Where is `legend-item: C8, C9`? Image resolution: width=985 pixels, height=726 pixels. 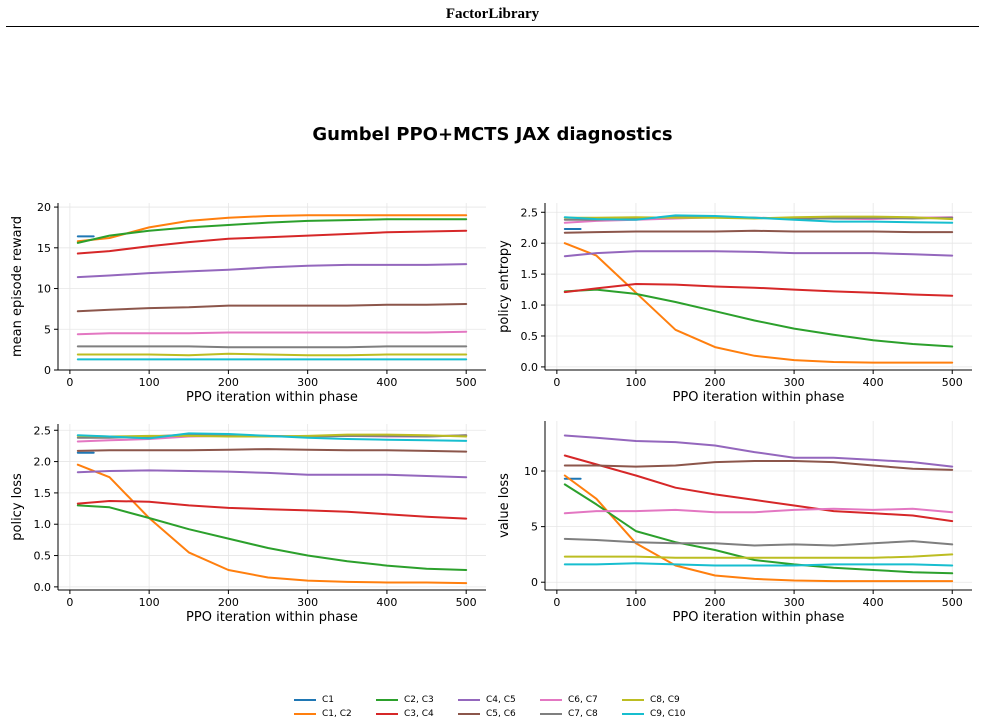 legend-item: C8, C9 is located at coordinates (651, 700).